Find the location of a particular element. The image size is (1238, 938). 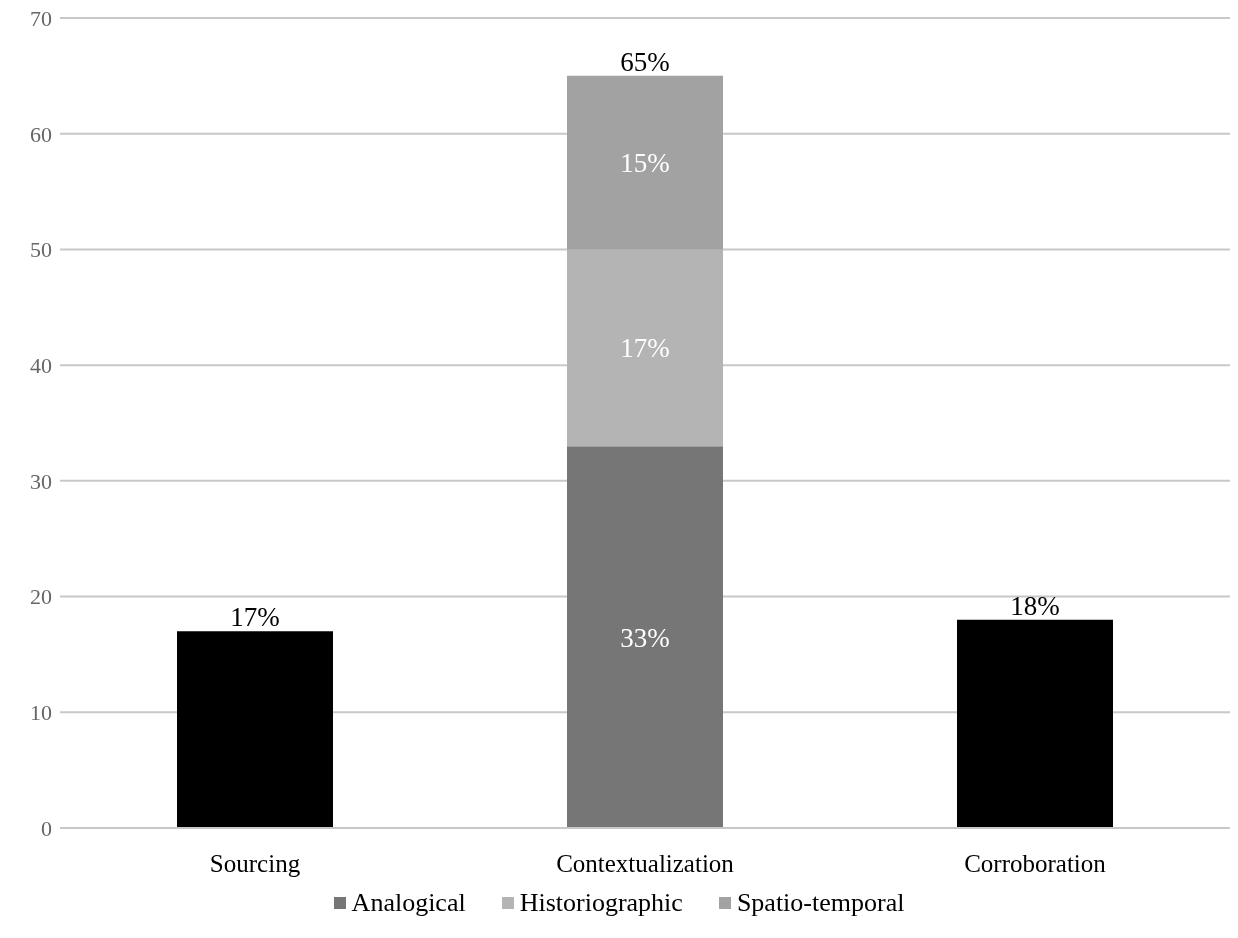

y-tick-label: 30 is located at coordinates (41, 481).